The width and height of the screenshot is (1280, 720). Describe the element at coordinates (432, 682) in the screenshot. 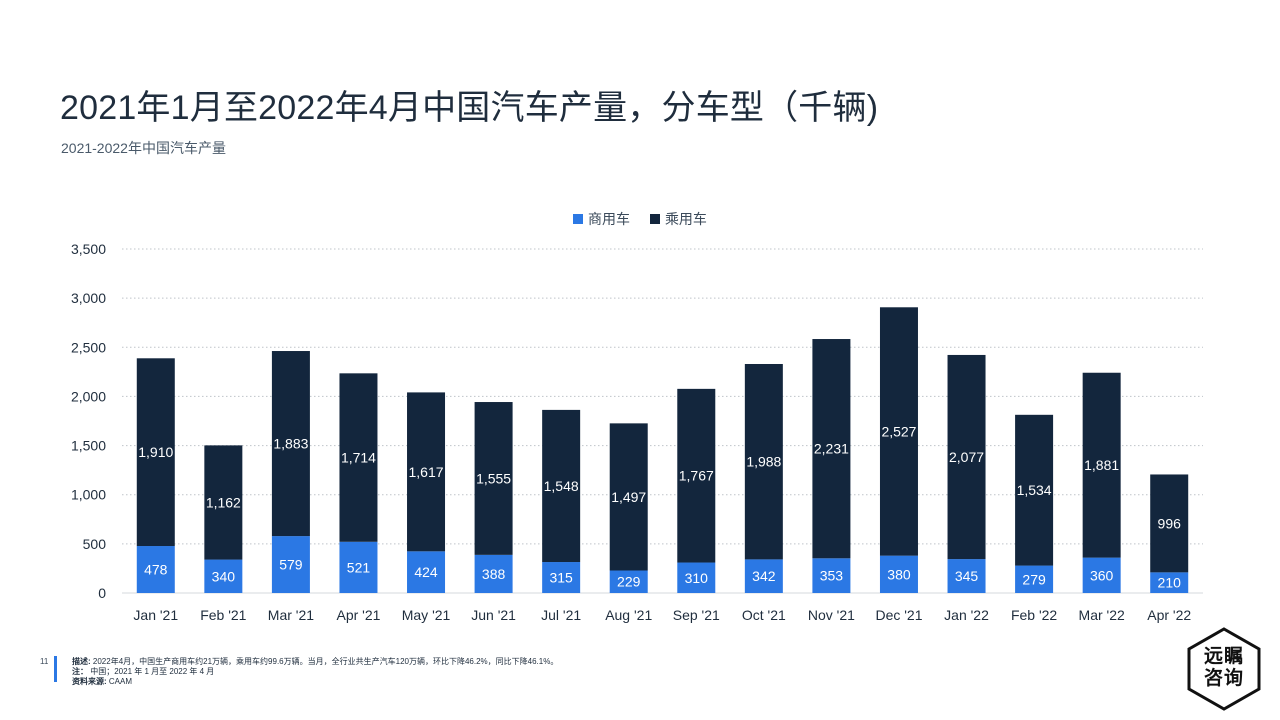

I see `footer-source: 资料来源: CAAM` at that location.